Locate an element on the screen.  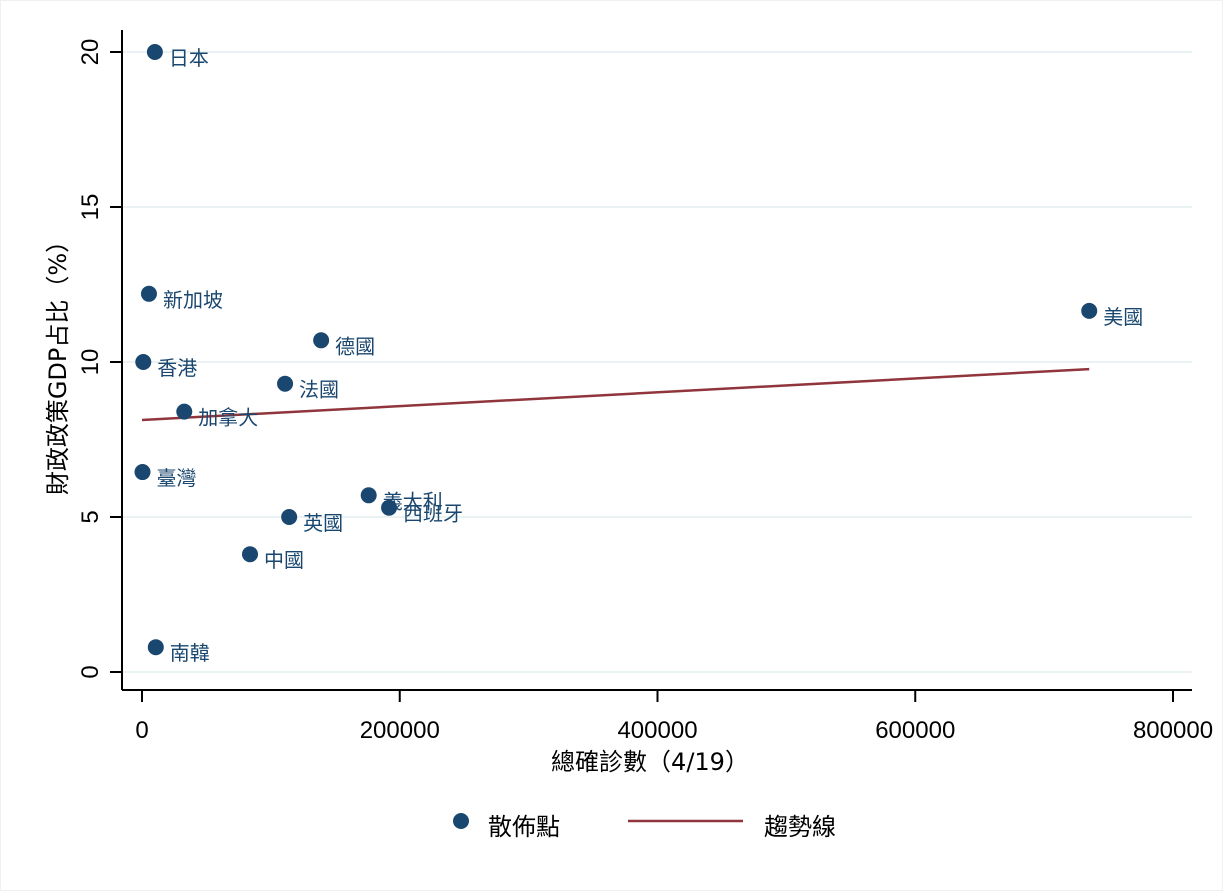
trend-line-path is located at coordinates (615, 394).